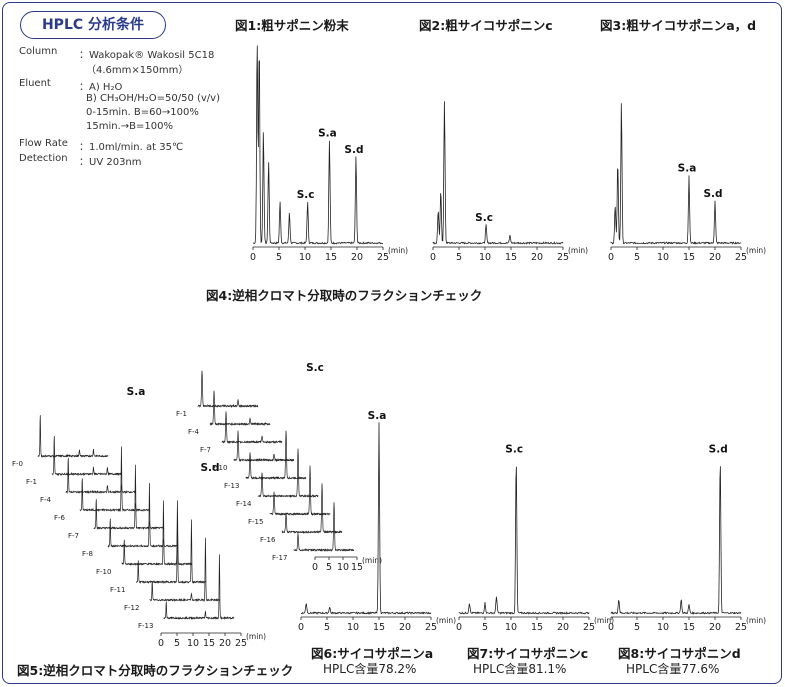  Describe the element at coordinates (131, 608) in the screenshot. I see `fig5-fraction-label: F-12` at that location.